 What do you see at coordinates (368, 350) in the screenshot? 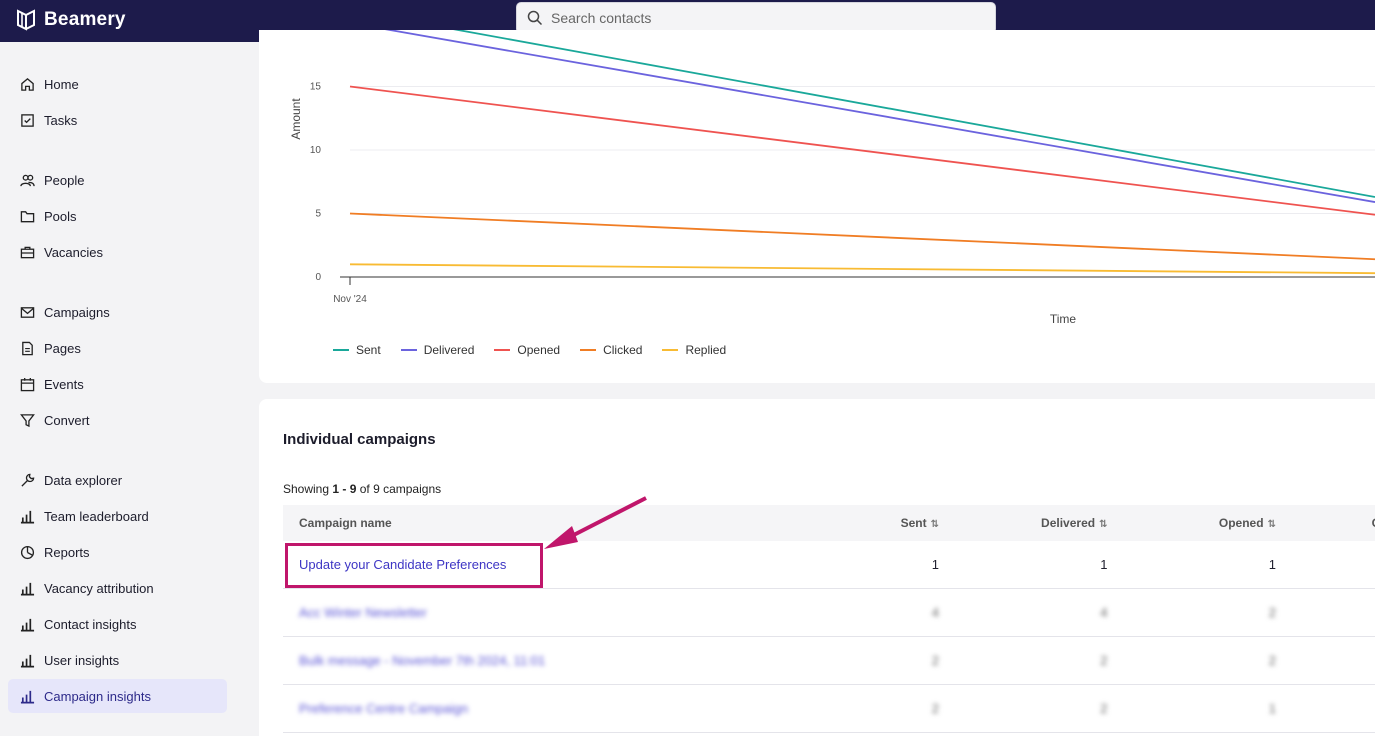
I see `legend-label: Sent` at bounding box center [368, 350].